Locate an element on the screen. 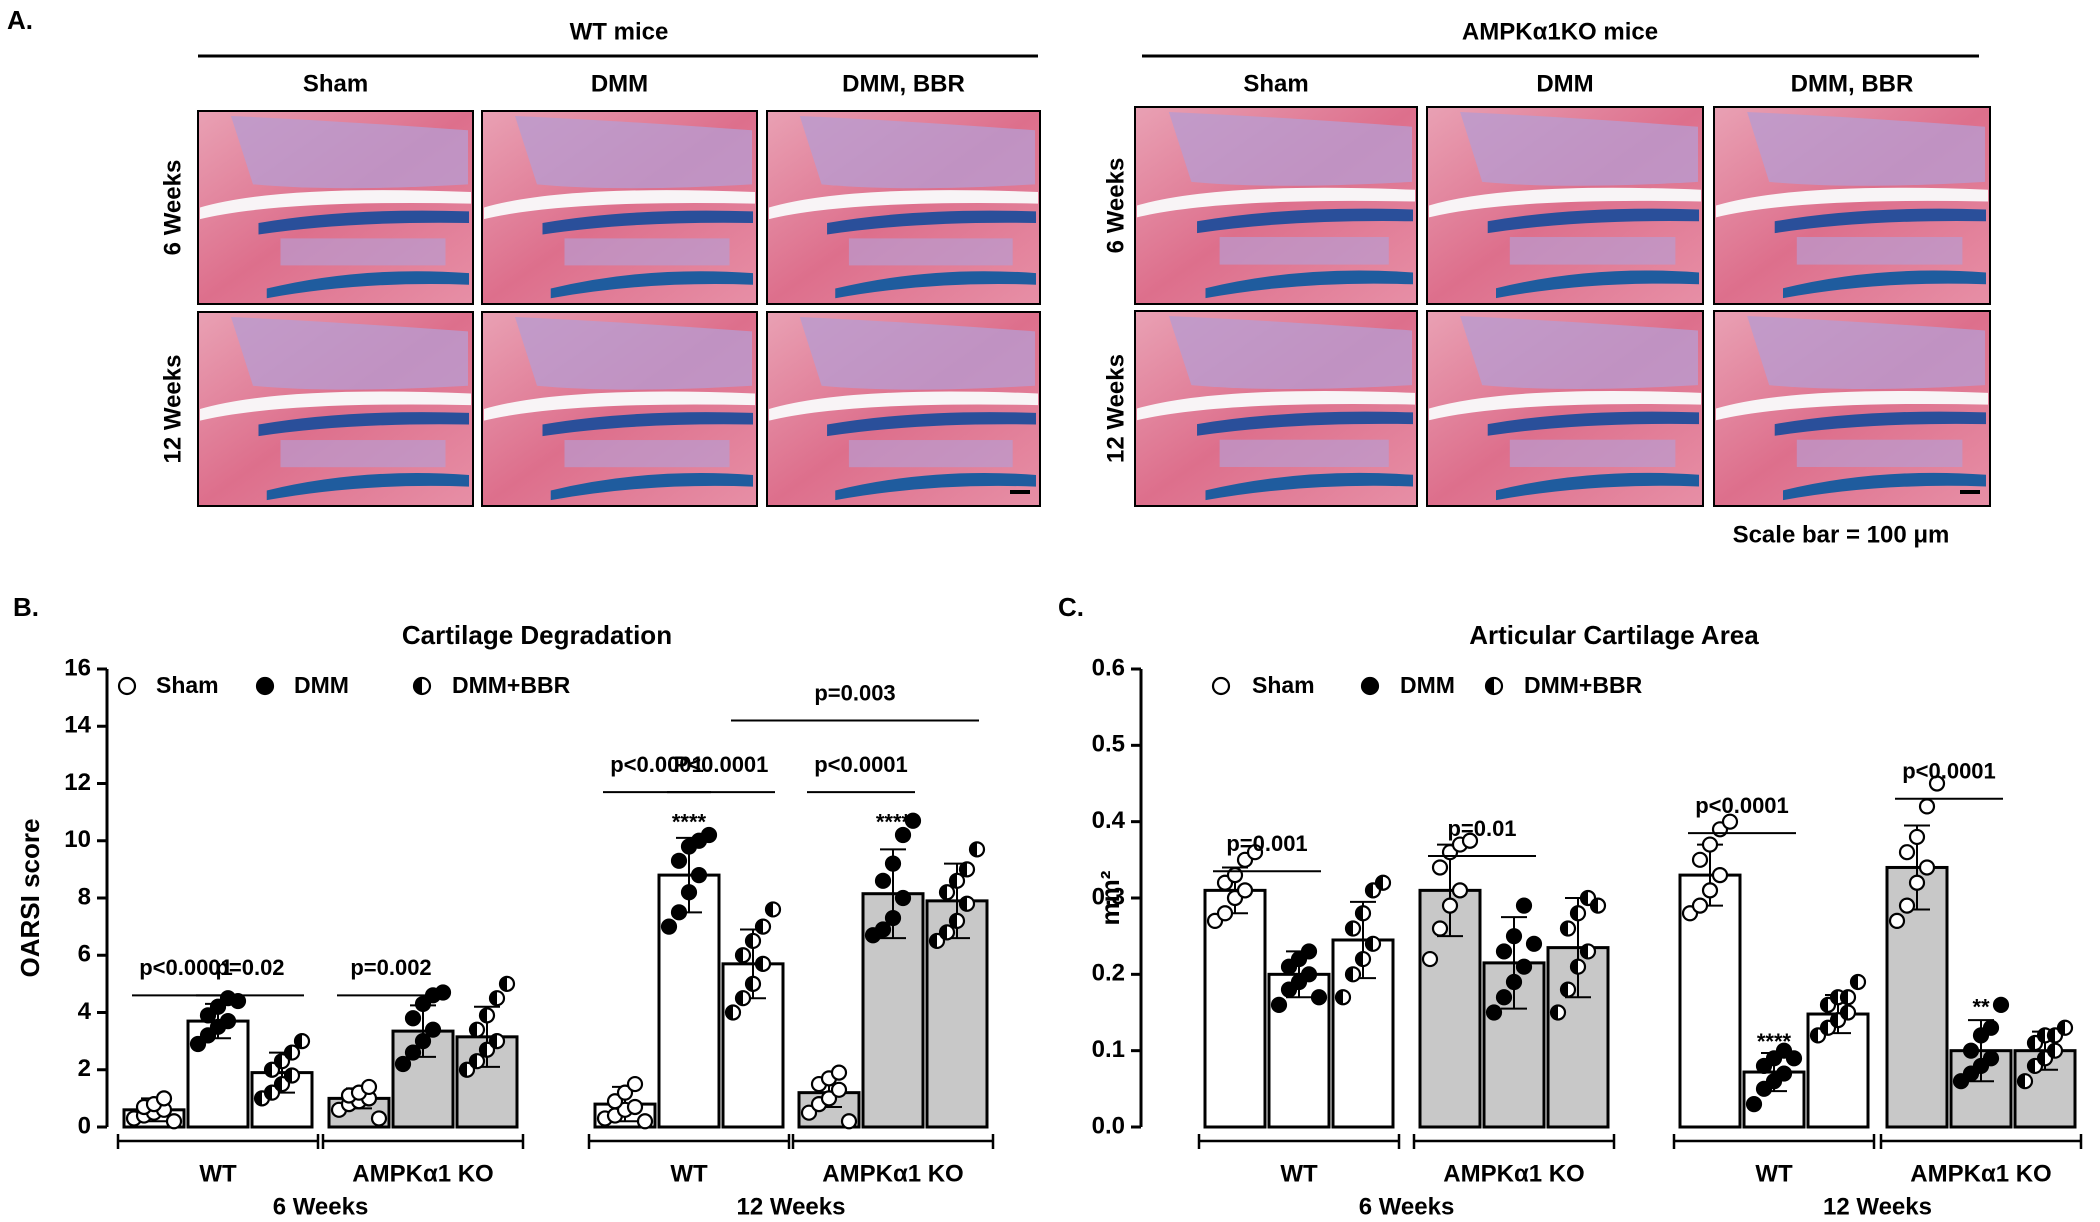  y-tick-label: 0 is located at coordinates (84, 1125).